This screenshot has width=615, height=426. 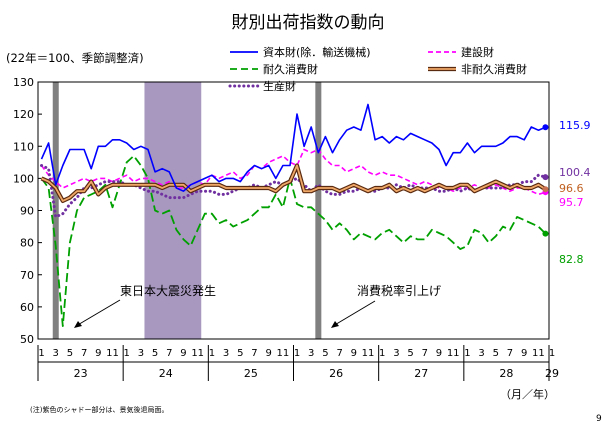 I want to click on legend-item-5-label: 生産財, so click(x=279, y=86).